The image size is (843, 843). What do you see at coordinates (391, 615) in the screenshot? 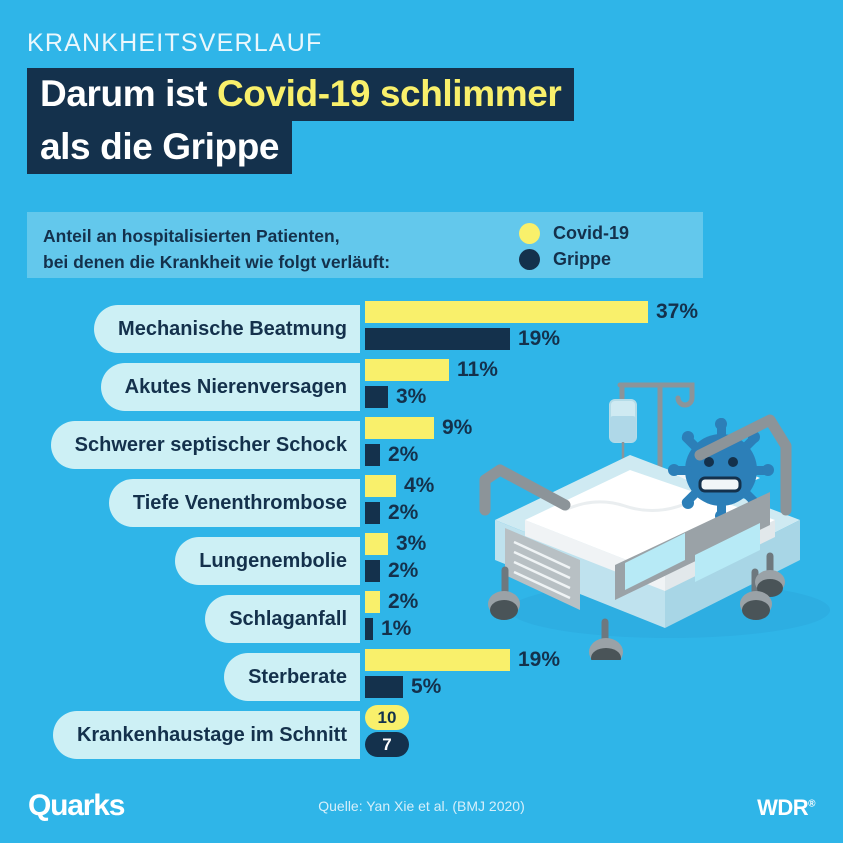
I see `bar-group: 2% 1%` at bounding box center [391, 615].